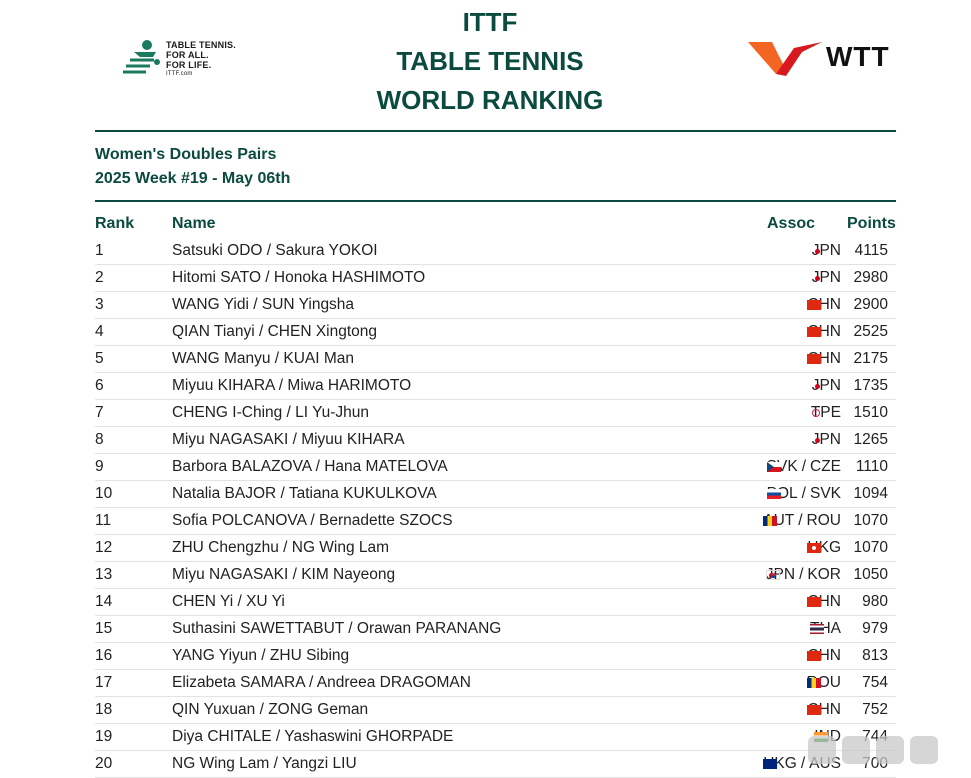  I want to click on name-cell: Suthasini SAWETTABUT / Orawan PARANANG, so click(337, 628).